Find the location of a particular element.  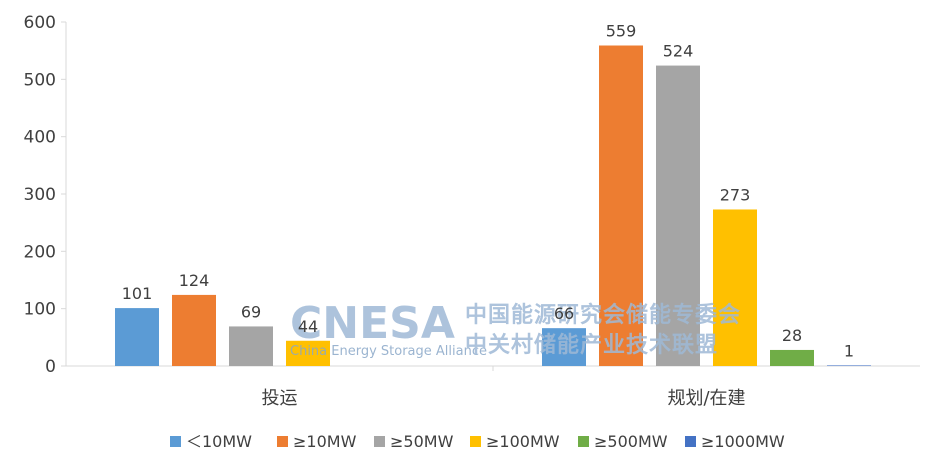

watermark-english: China Energy Storage Alliance is located at coordinates (388, 351).